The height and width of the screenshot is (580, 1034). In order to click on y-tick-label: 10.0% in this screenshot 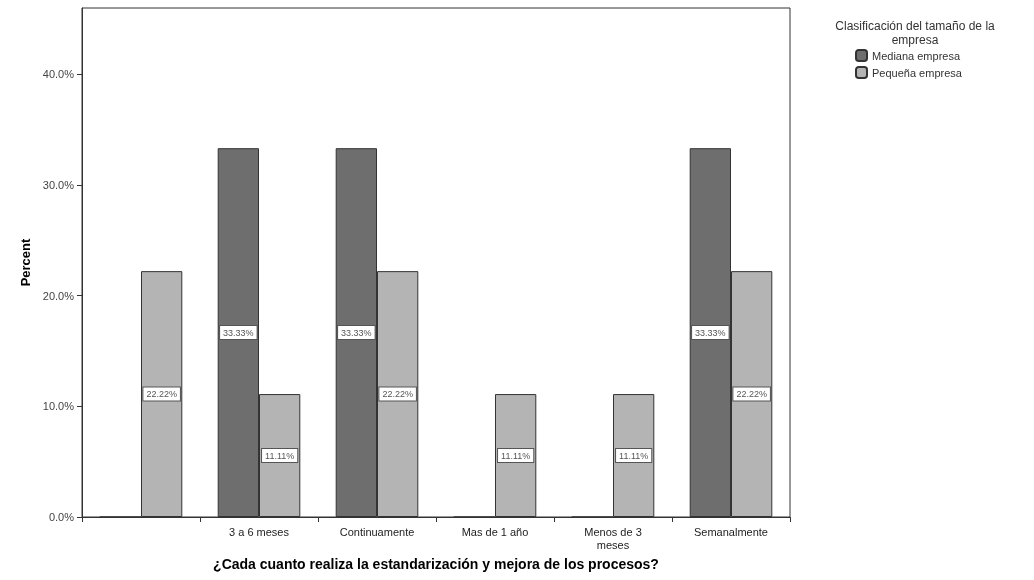, I will do `click(58, 406)`.